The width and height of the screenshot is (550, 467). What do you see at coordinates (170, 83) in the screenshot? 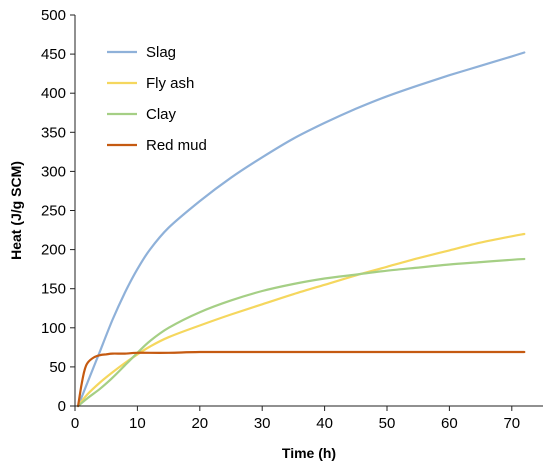
I see `legend-label: Fly ash` at bounding box center [170, 83].